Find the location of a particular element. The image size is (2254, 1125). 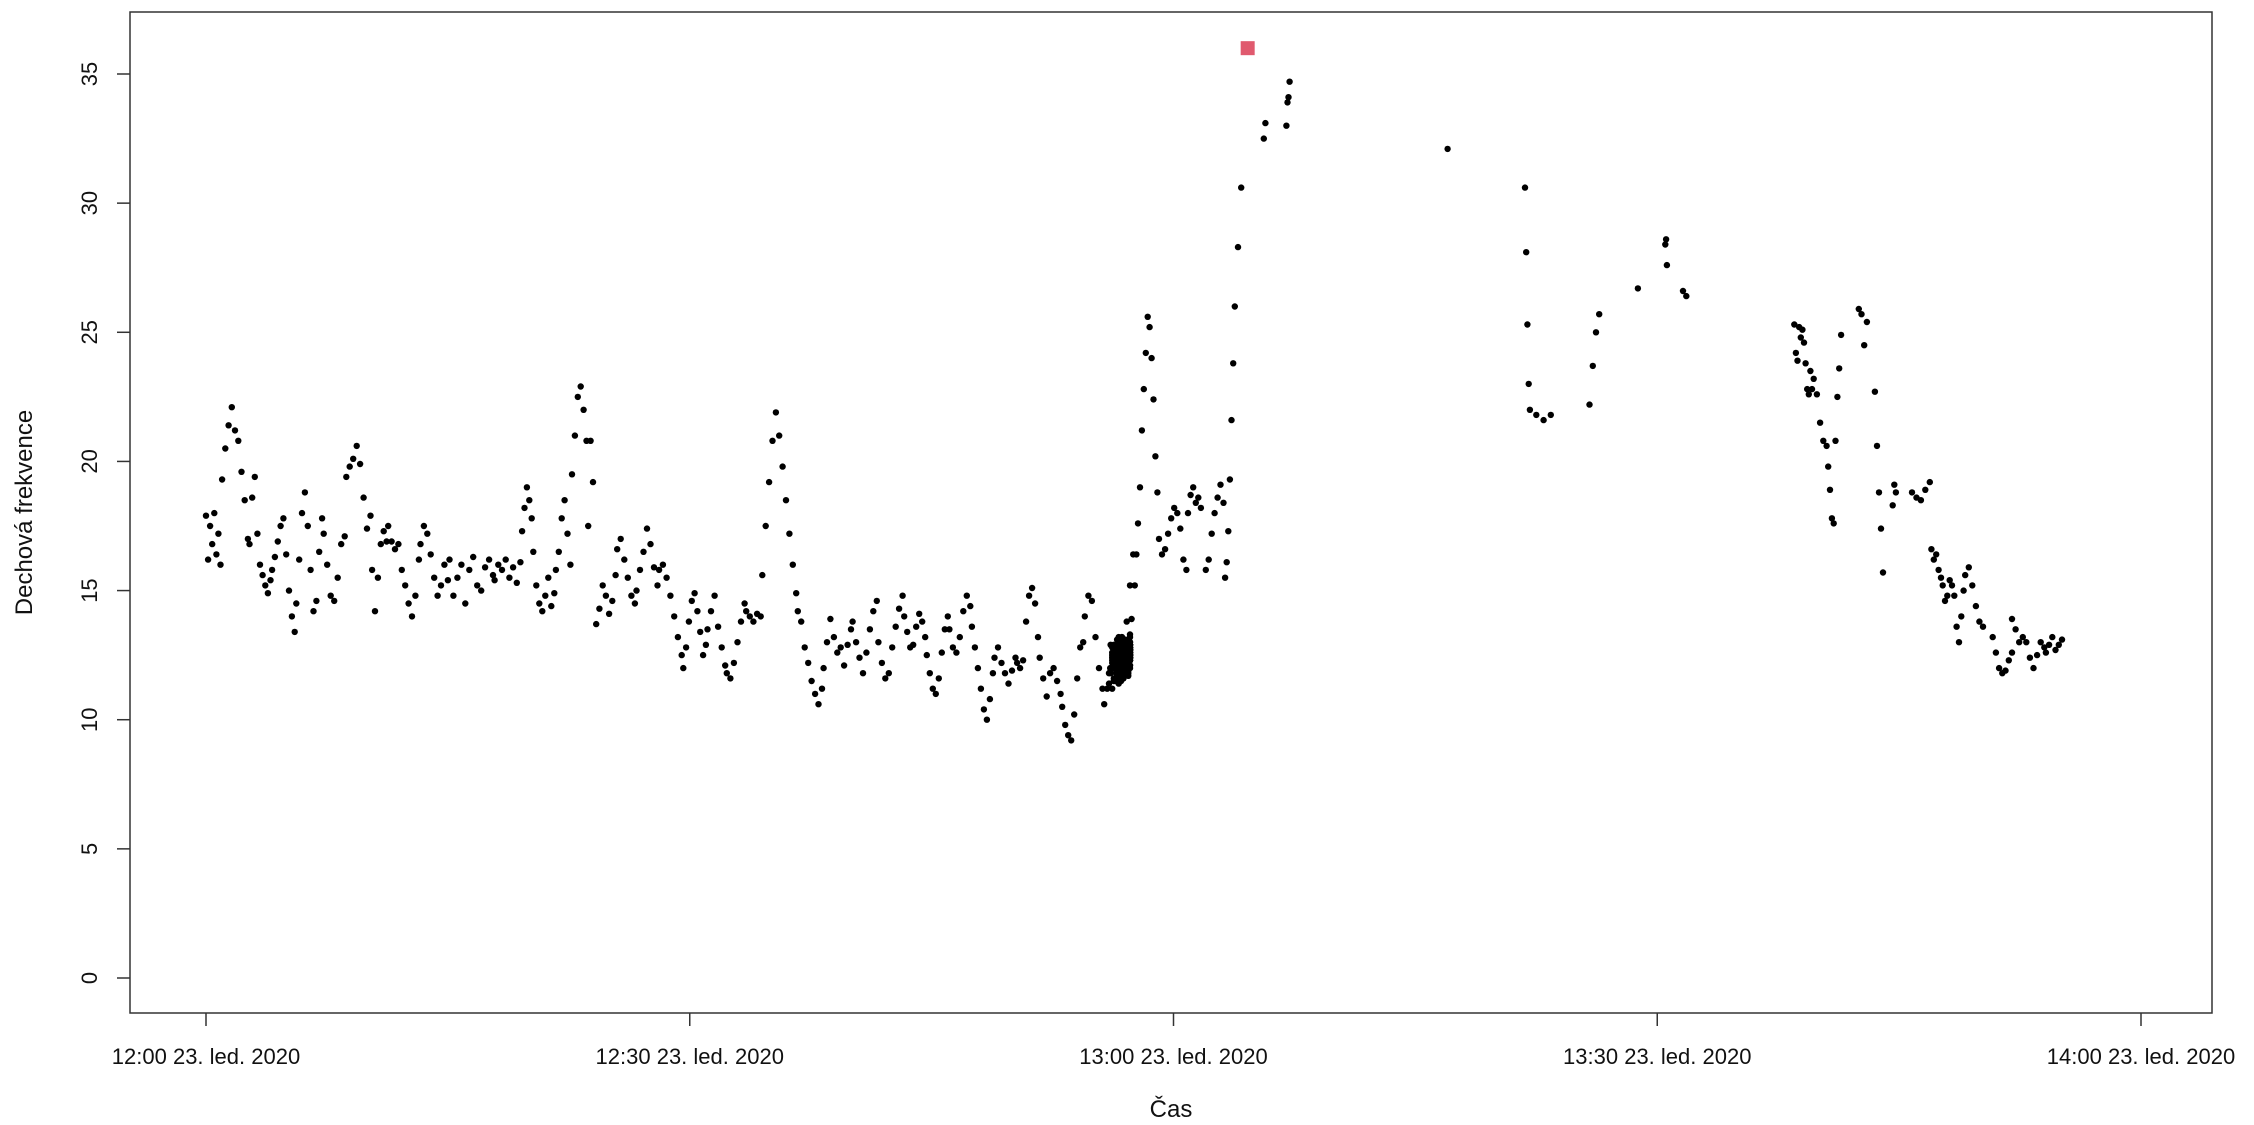

y-tick-label: 0 is located at coordinates (89, 978).